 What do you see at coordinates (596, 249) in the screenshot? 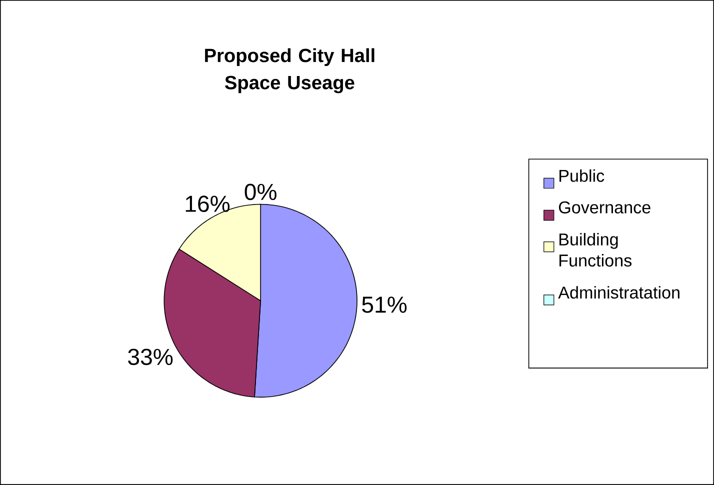
I see `legend-label: Building Functions` at bounding box center [596, 249].